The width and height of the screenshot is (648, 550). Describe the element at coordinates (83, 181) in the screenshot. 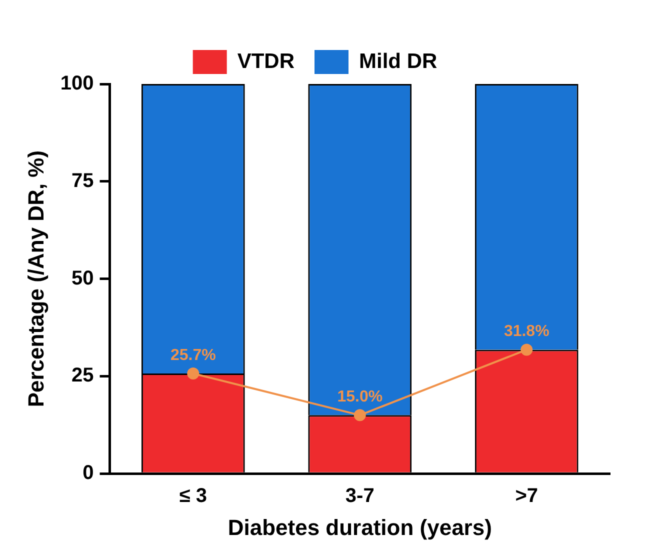

I see `y-tick-label: 75` at that location.